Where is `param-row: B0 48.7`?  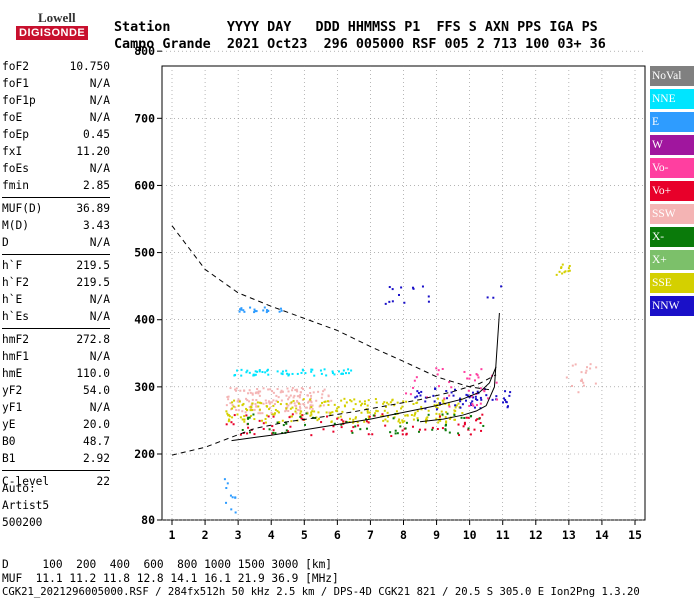 param-row: B0 48.7 is located at coordinates (56, 442).